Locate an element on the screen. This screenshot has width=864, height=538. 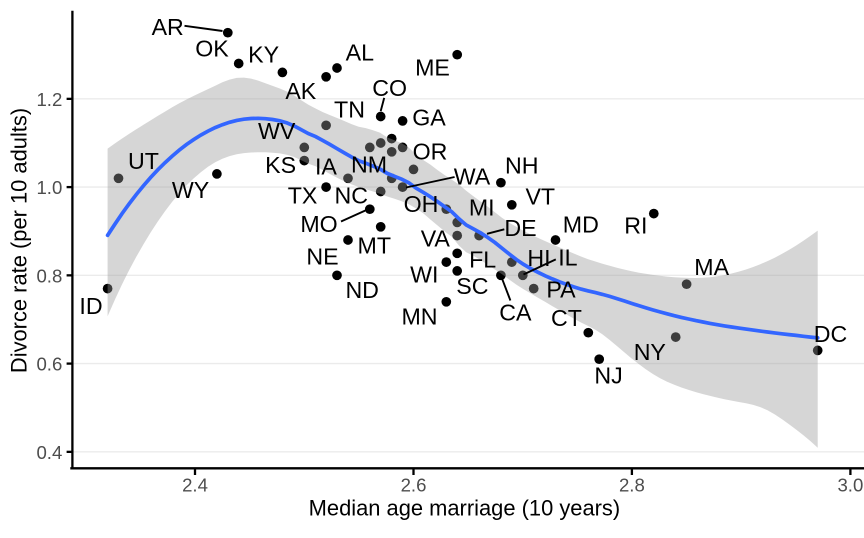
svg-text: IL is located at coordinates (567, 257).